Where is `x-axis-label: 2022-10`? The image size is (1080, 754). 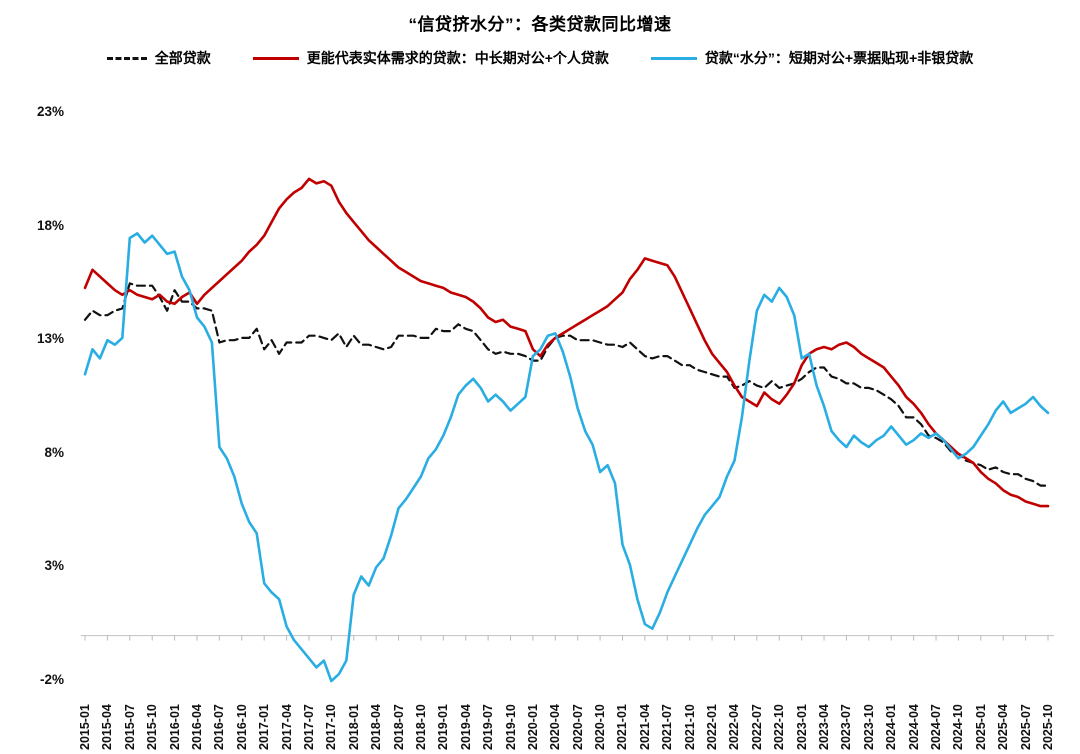
x-axis-label: 2022-10 is located at coordinates (779, 727).